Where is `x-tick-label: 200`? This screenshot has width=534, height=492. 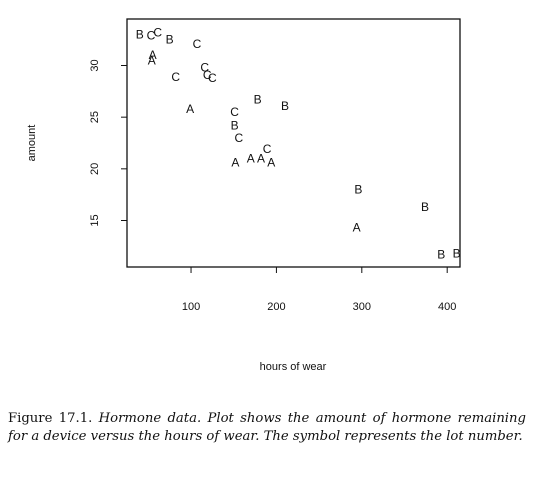 x-tick-label: 200 is located at coordinates (276, 307).